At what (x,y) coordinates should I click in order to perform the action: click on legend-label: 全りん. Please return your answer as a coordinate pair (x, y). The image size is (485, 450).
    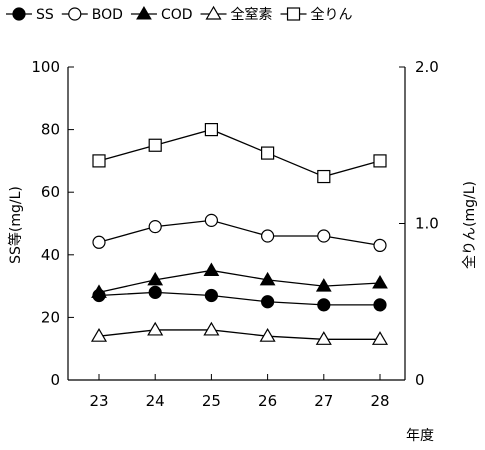
    Looking at the image, I should click on (332, 14).